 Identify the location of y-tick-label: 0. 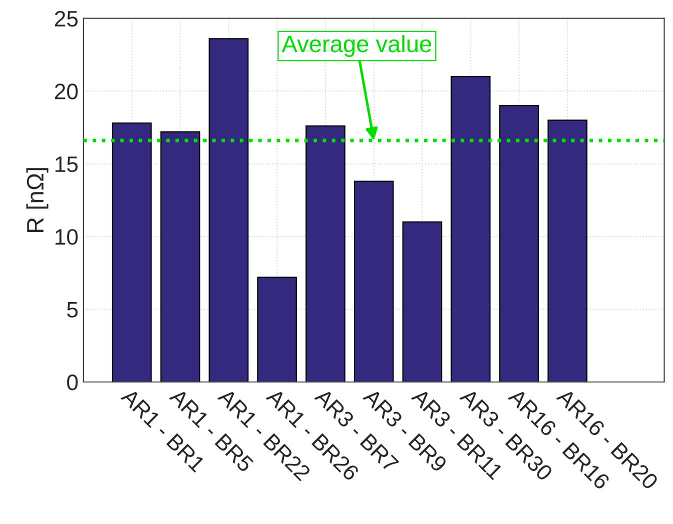
(72, 382).